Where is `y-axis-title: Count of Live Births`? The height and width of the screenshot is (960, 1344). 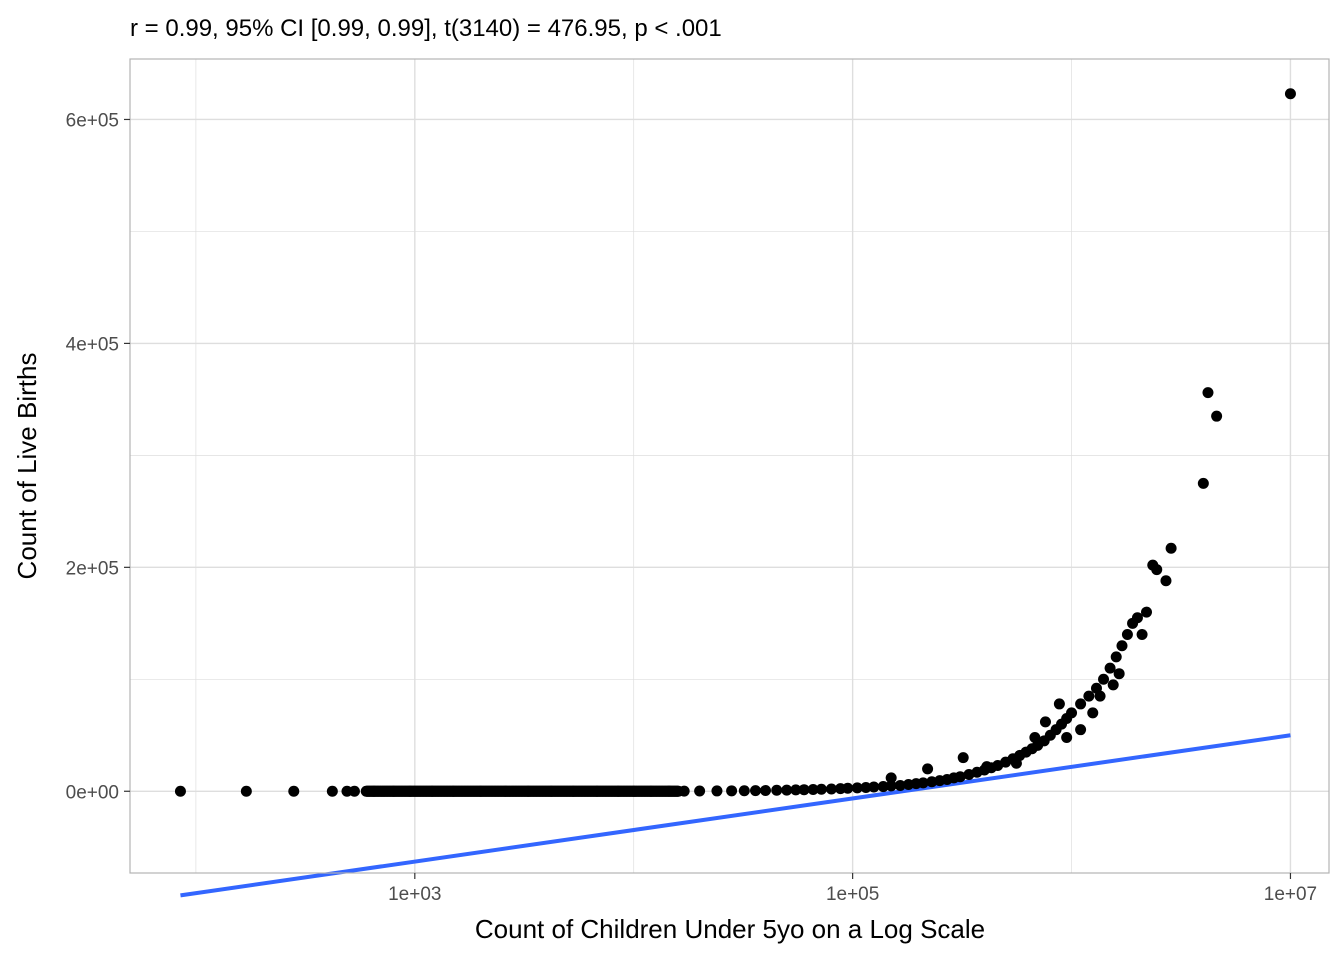
y-axis-title: Count of Live Births is located at coordinates (27, 466).